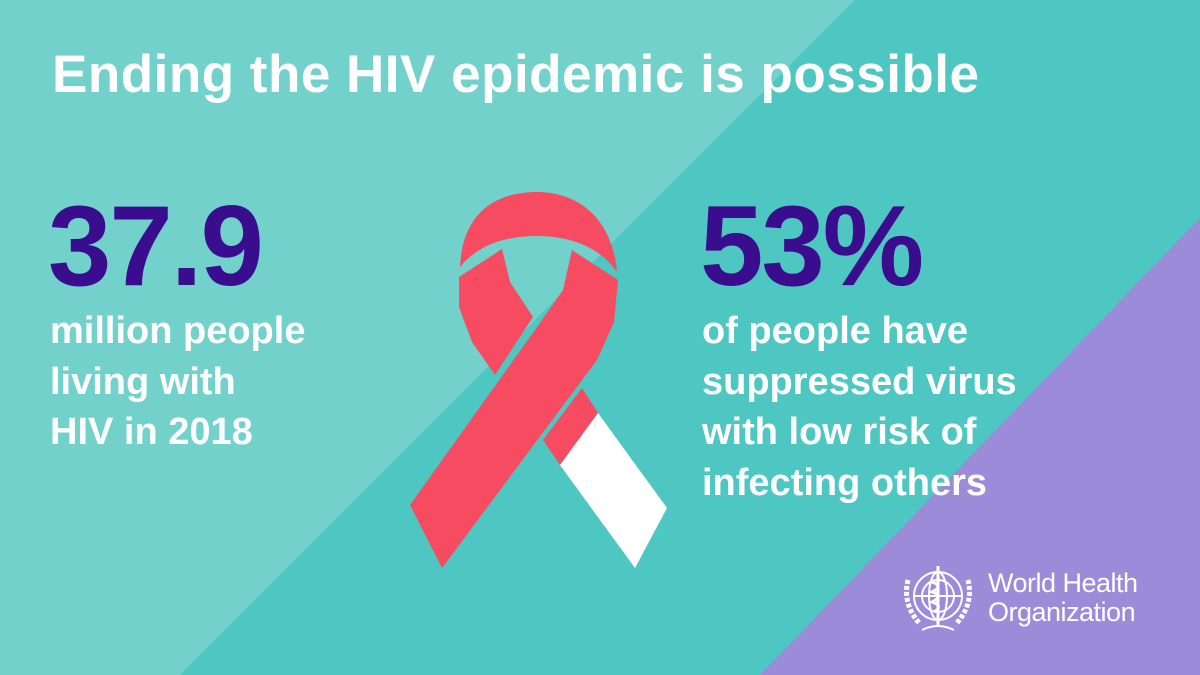  I want to click on people-living-description: million people living with HIV in 2018, so click(177, 382).